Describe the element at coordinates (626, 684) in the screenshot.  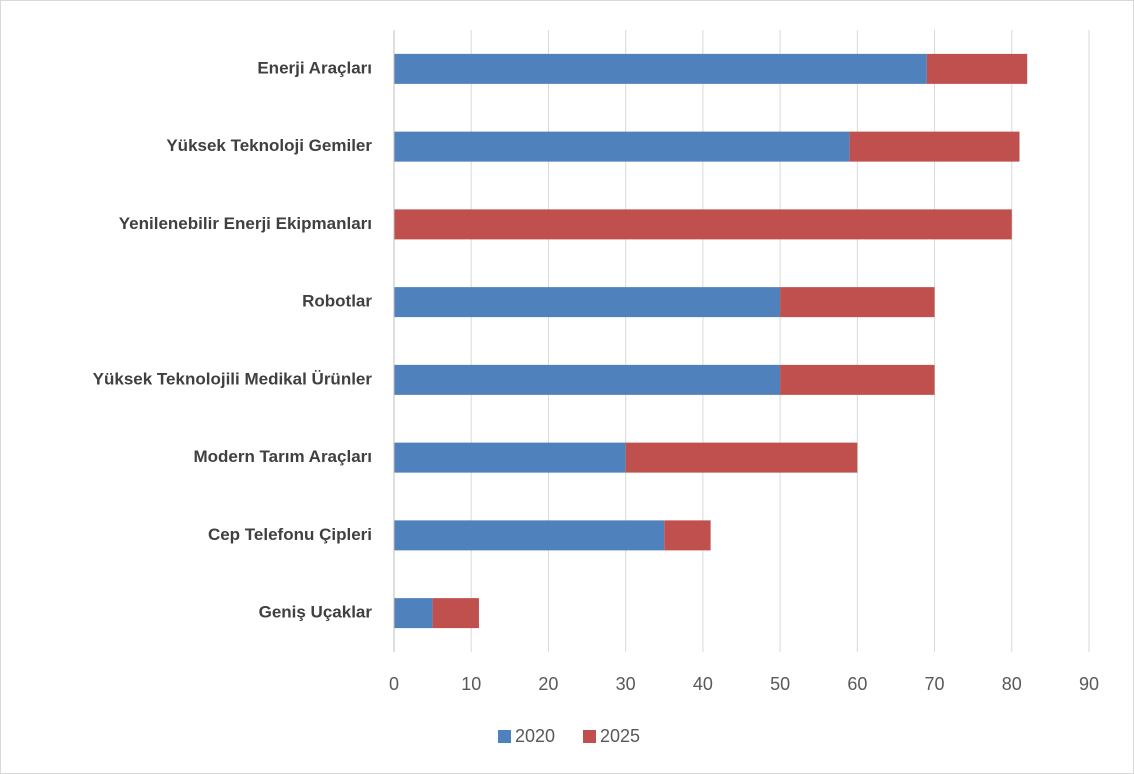
I see `x-tick-label: 30` at that location.